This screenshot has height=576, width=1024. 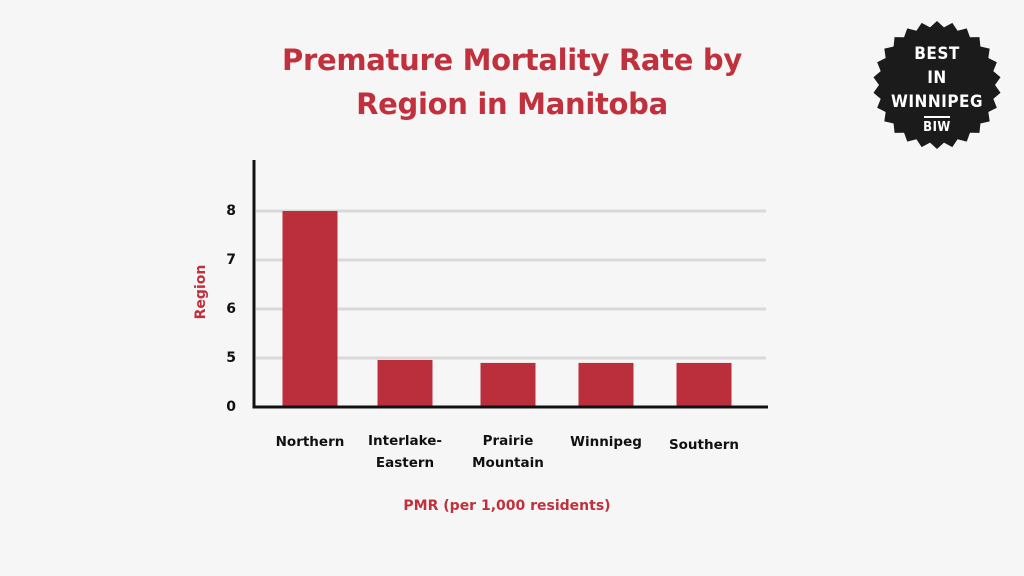 What do you see at coordinates (201, 292) in the screenshot?
I see `y-axis-label: Region` at bounding box center [201, 292].